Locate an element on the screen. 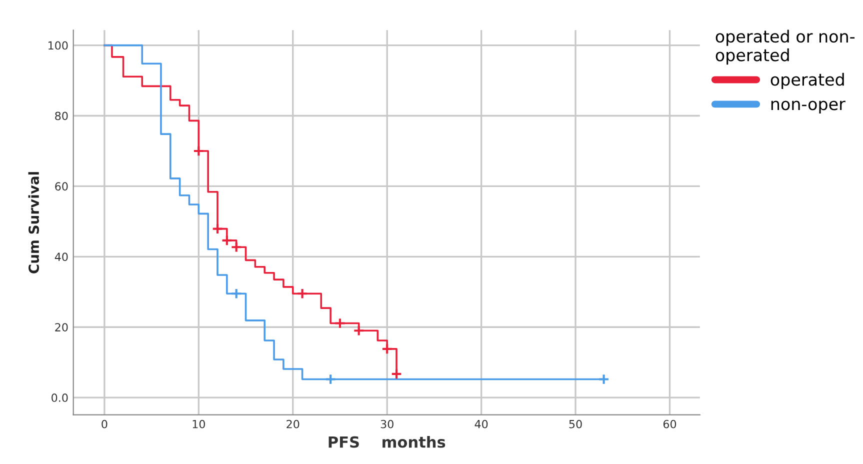 The width and height of the screenshot is (863, 464). y-tick-label: 100 is located at coordinates (58, 45).